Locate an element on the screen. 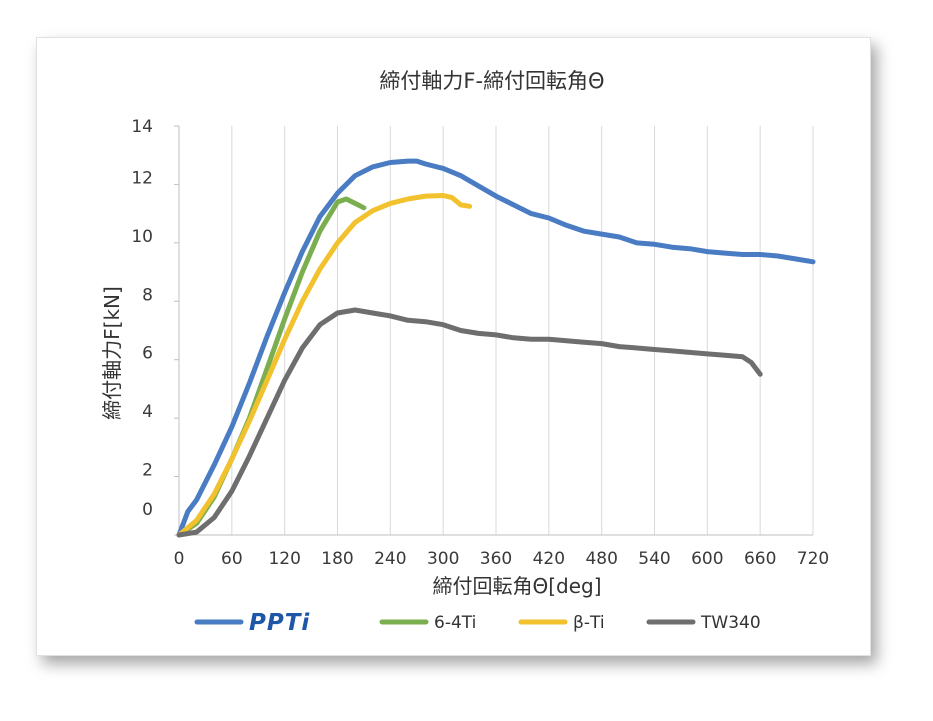  legend-label: β-Ti is located at coordinates (589, 623).